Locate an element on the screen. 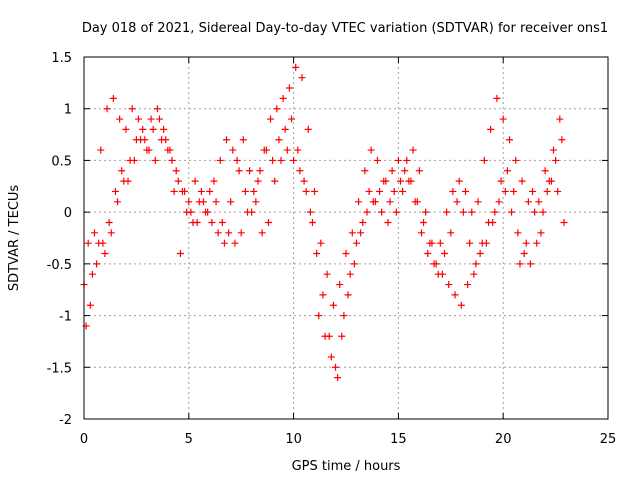 The width and height of the screenshot is (640, 480). y-tick-label: -1 is located at coordinates (65, 317).